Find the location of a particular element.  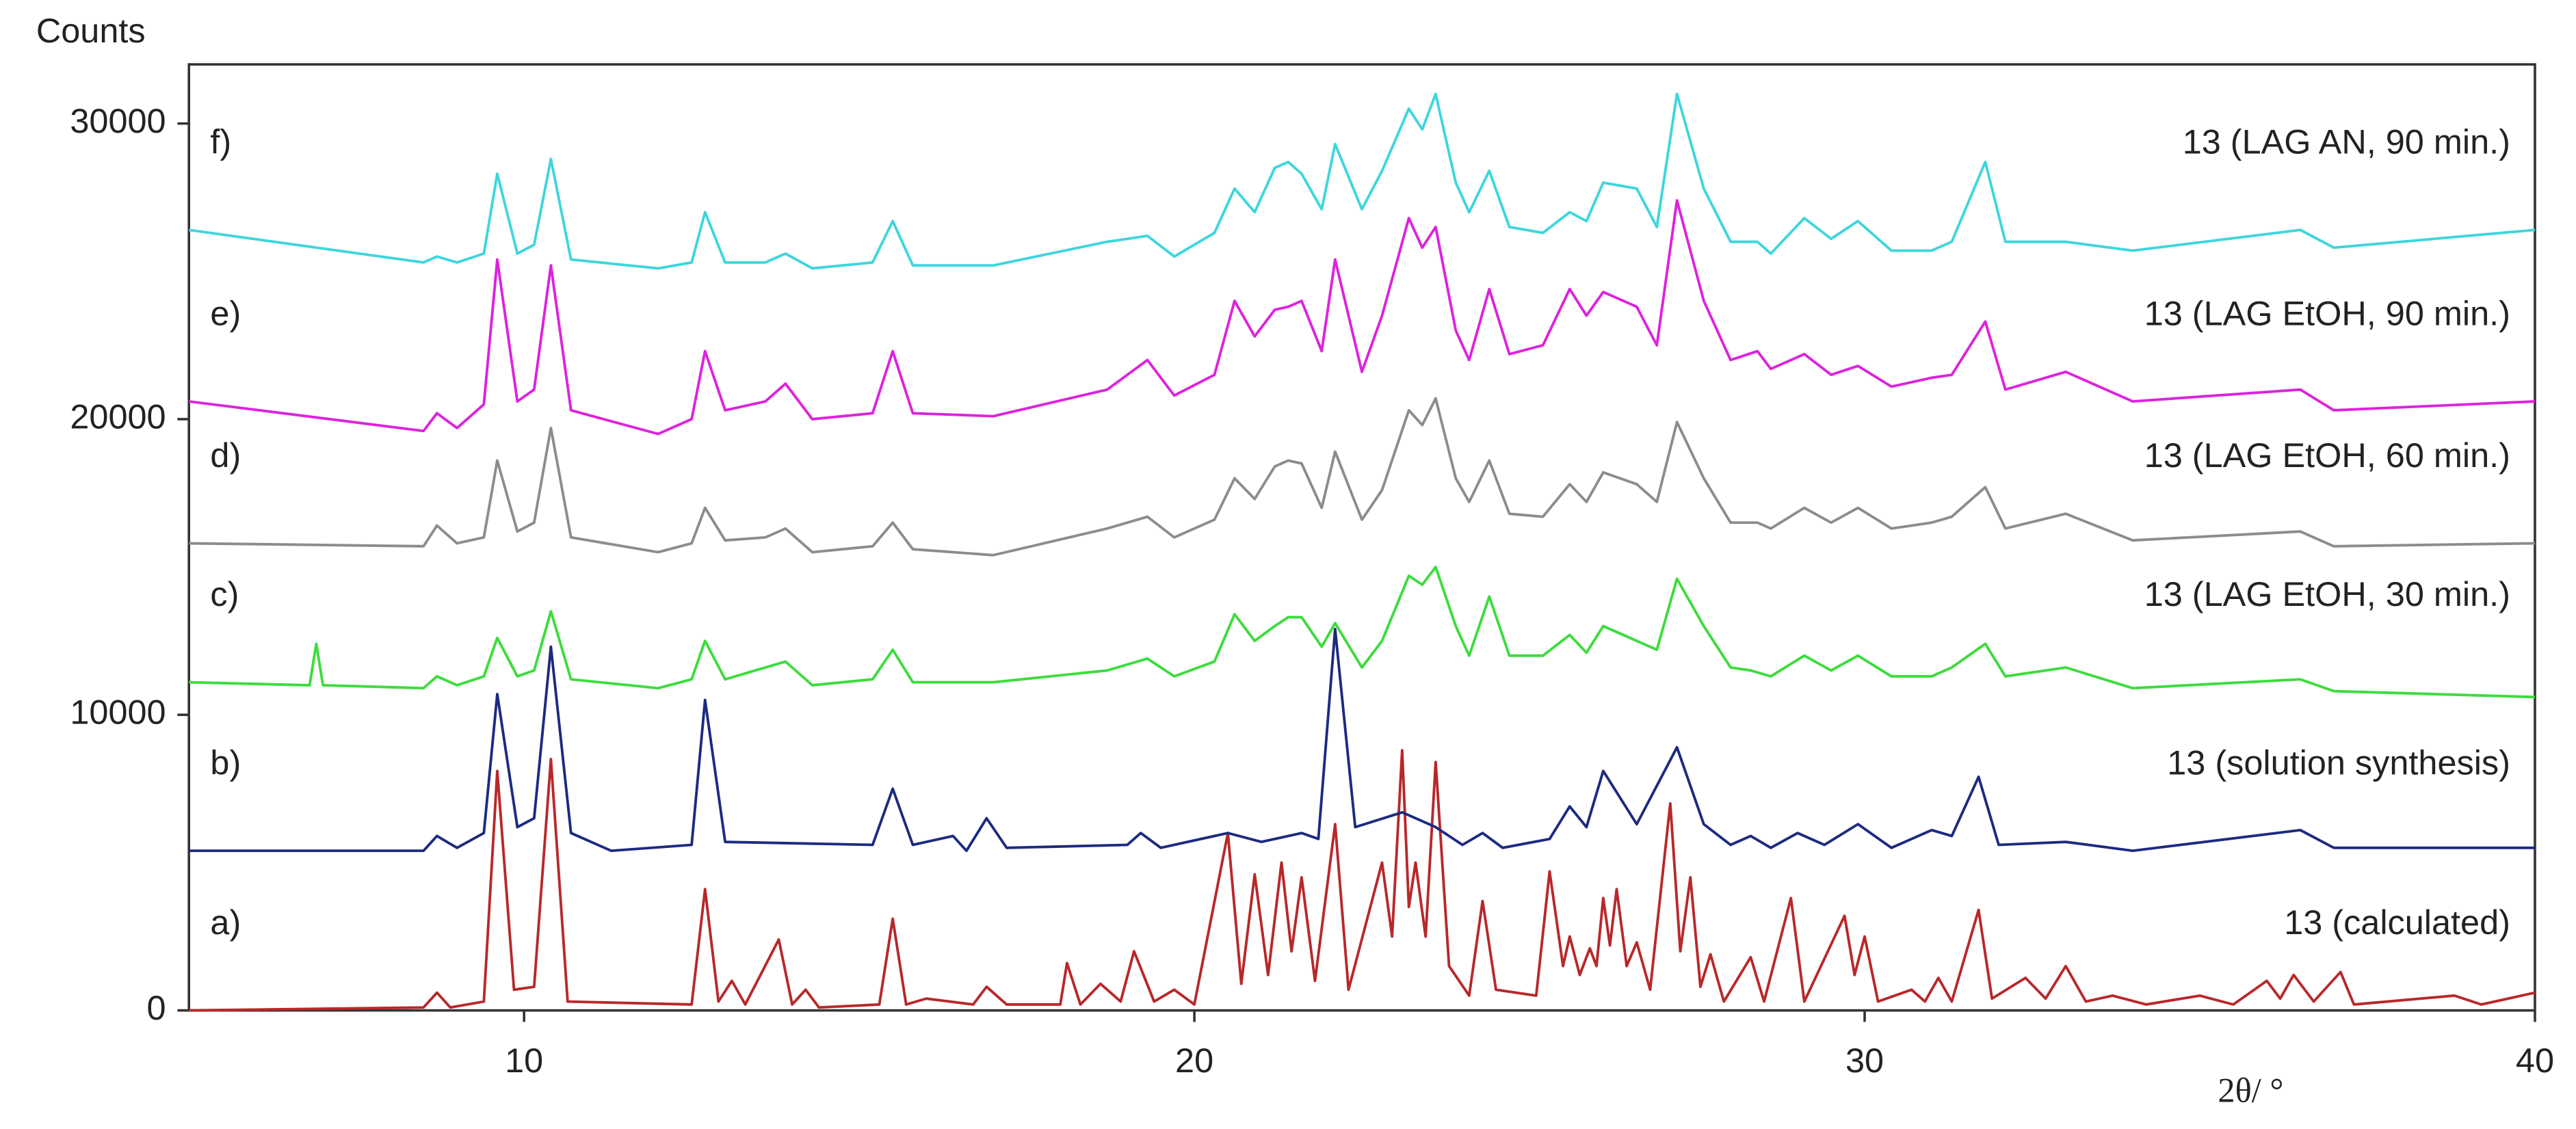

series-name: 13 (solution synthesis) is located at coordinates (2338, 762).